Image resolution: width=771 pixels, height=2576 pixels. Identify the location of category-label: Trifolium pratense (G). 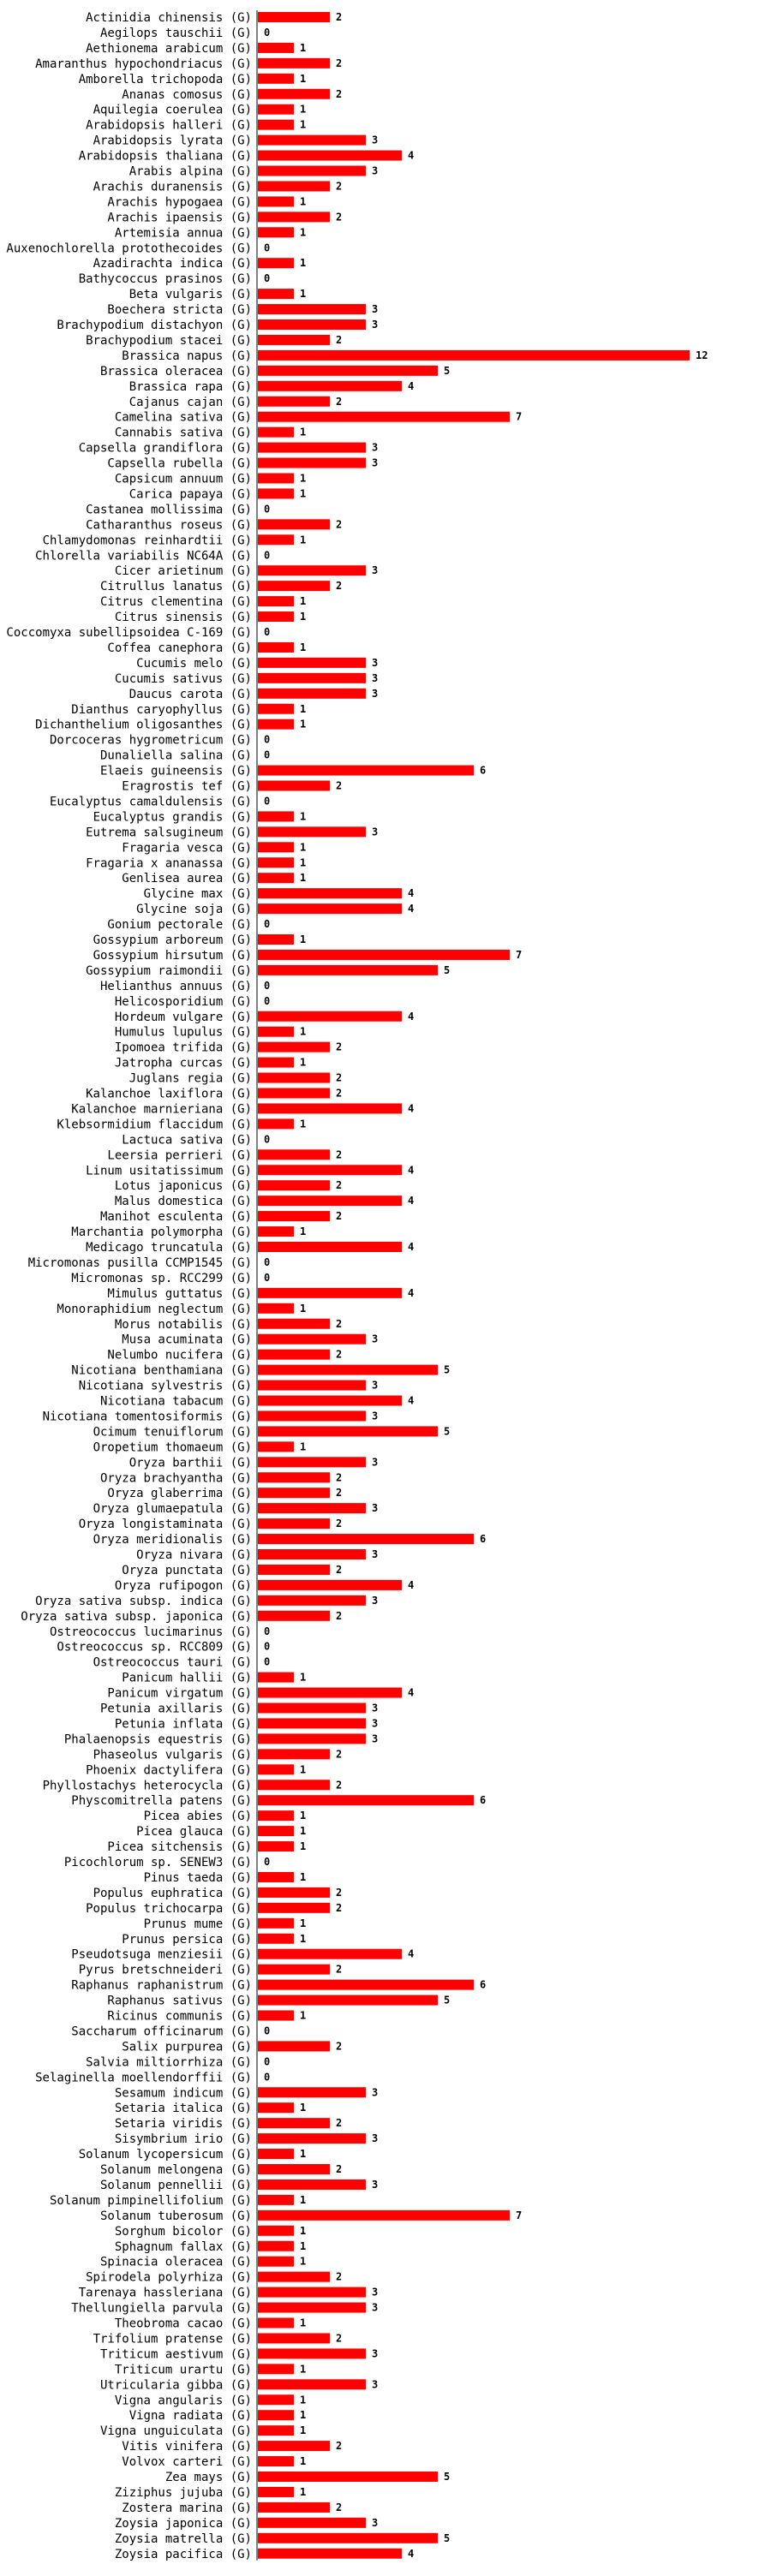
(173, 2339).